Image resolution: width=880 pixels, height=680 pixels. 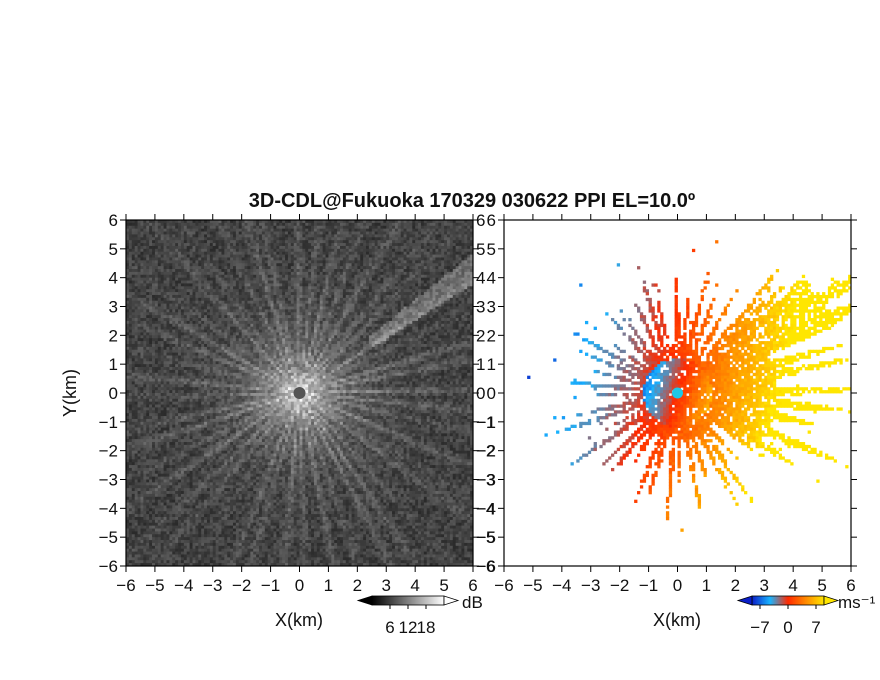 I want to click on y-tick-label-right: 0, so click(x=480, y=393).